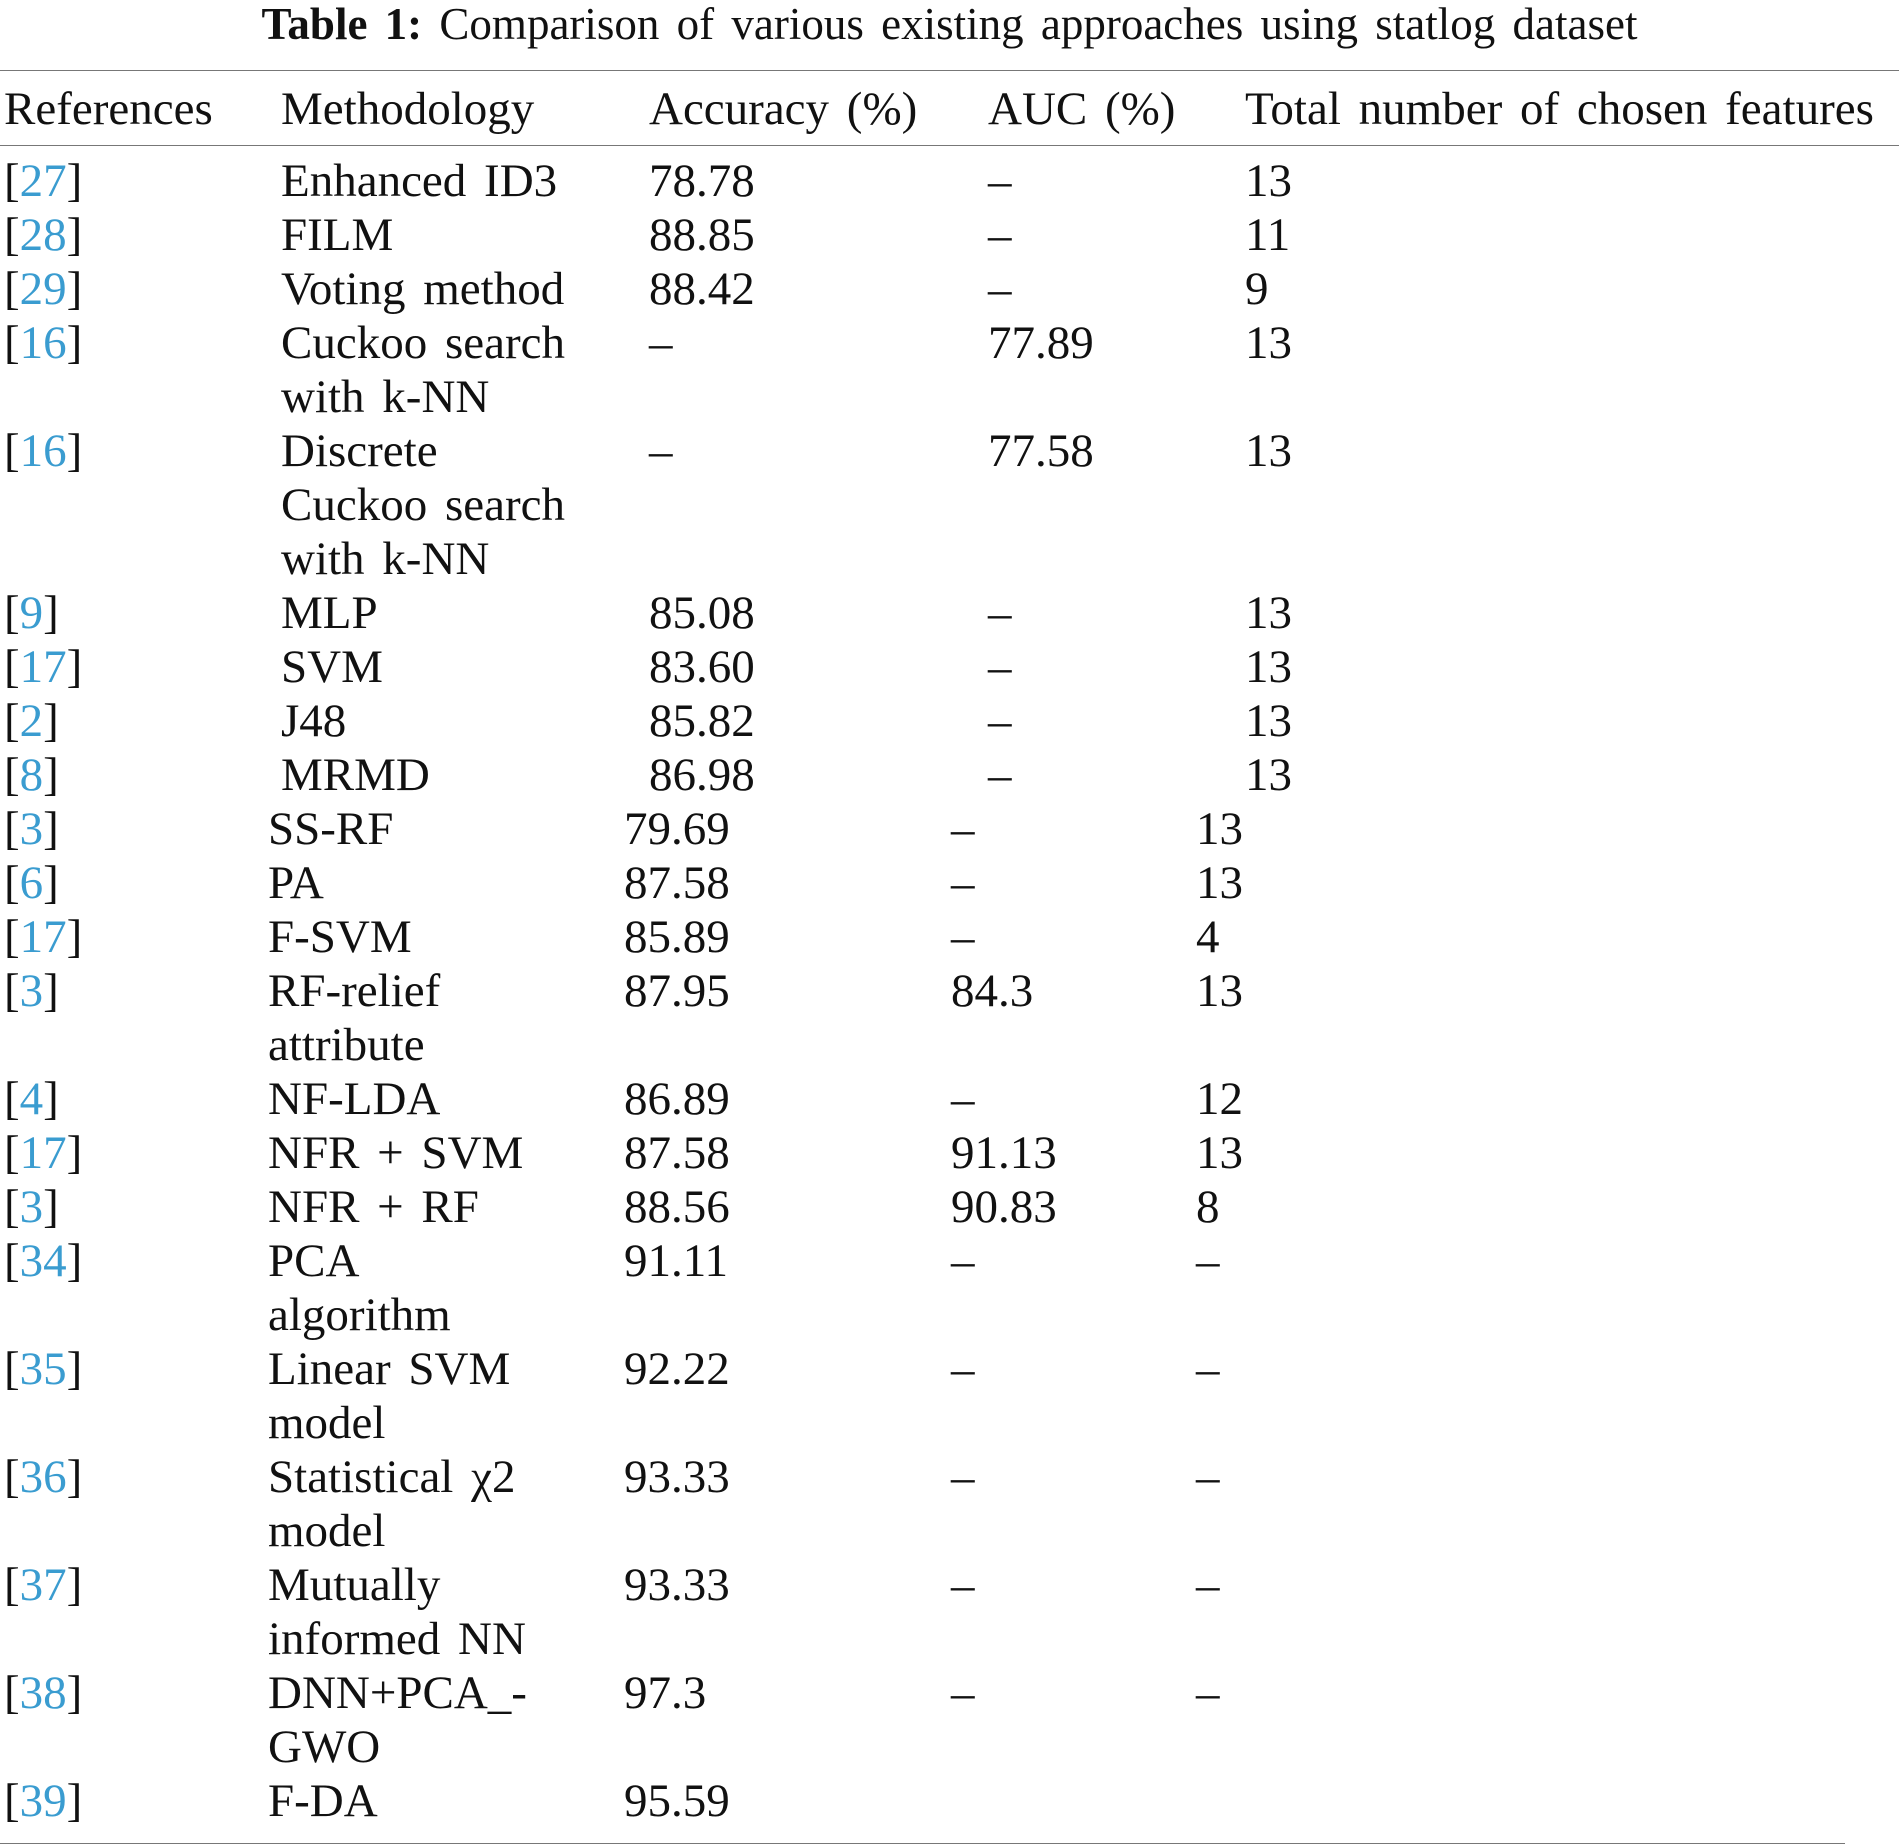 Image resolution: width=1899 pixels, height=1847 pixels. Describe the element at coordinates (949, 937) in the screenshot. I see `table-row: [17] F-SVM 85.89 – 4` at that location.